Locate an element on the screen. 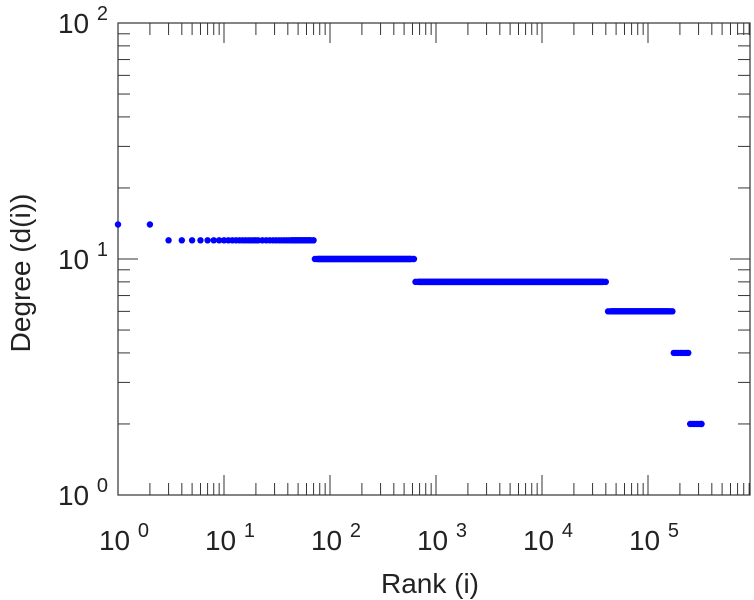 The height and width of the screenshot is (600, 754). x-tick-label: 10 0 is located at coordinates (124, 538).